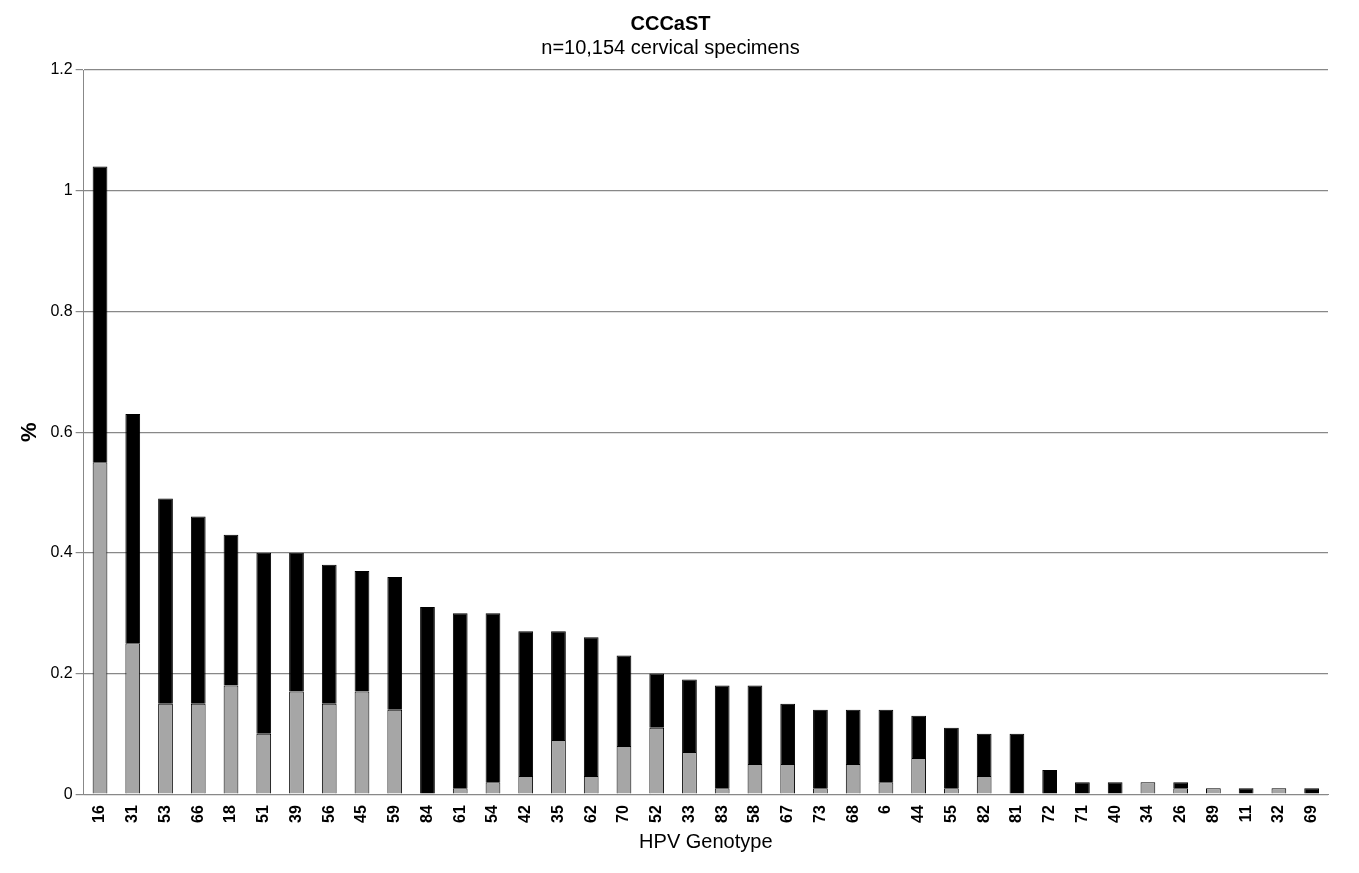 Image resolution: width=1359 pixels, height=873 pixels. I want to click on x-tick-label: 16, so click(99, 814).